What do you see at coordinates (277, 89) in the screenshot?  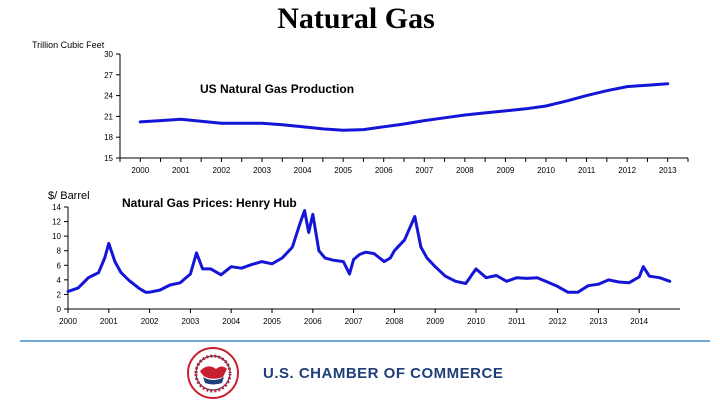 I see `production-chart-title: US Natural Gas Production` at bounding box center [277, 89].